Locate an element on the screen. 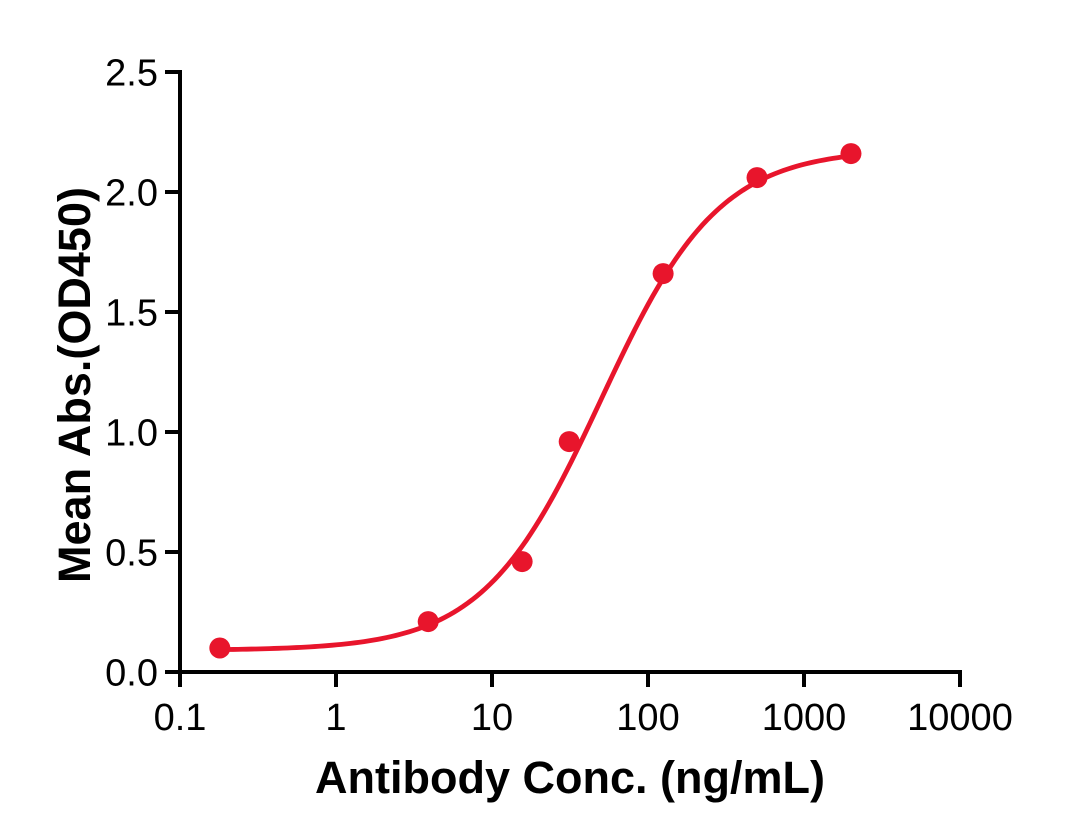  y-axis-title: Mean Abs.(OD450) is located at coordinates (74, 385).